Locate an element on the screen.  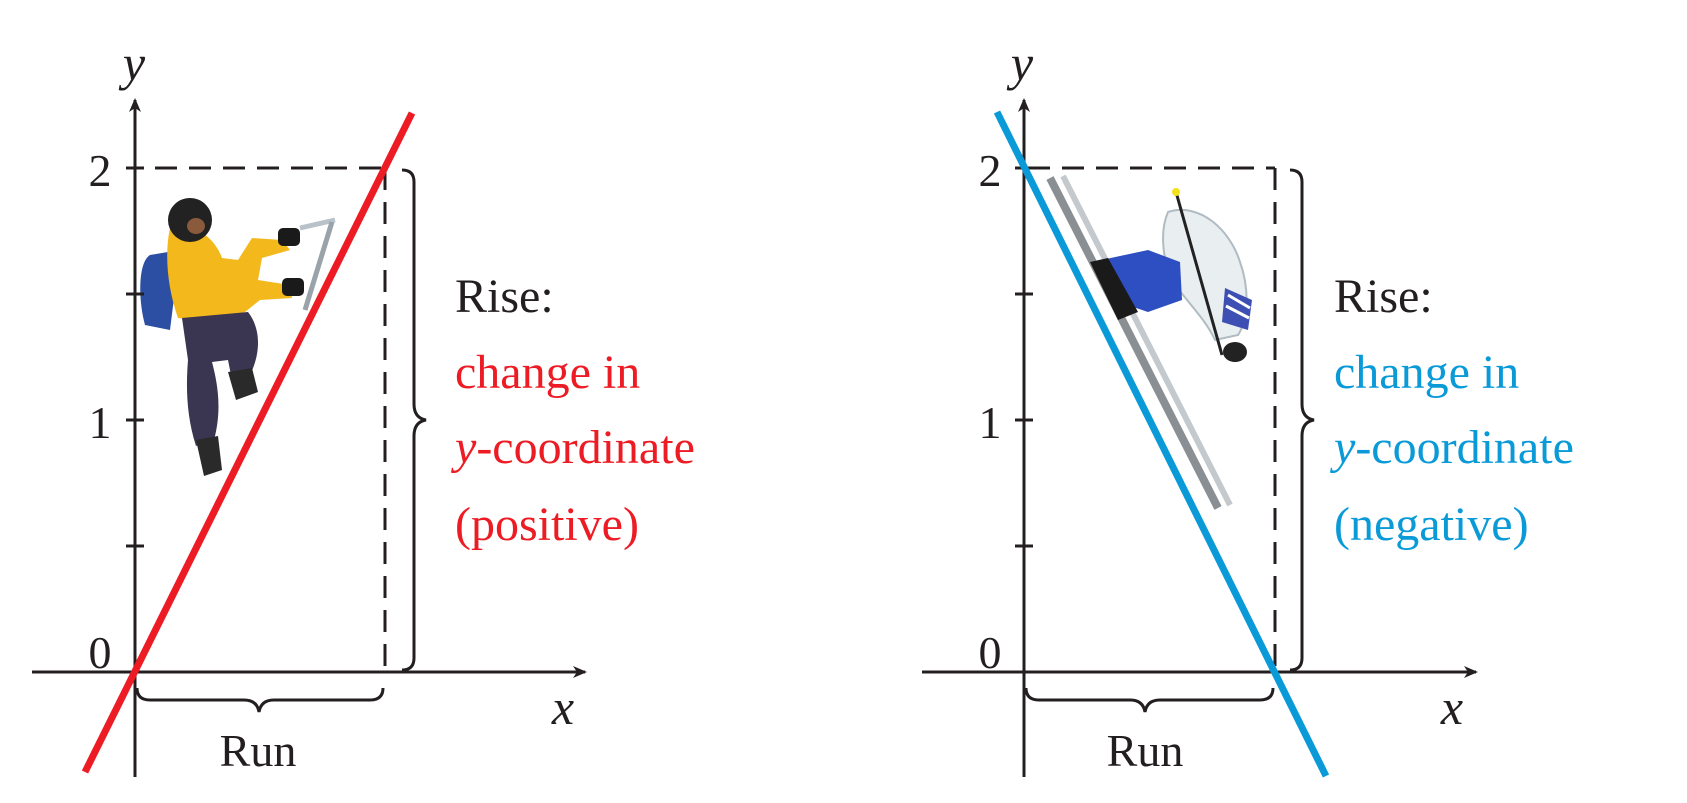
right-rise-label: Rise: is located at coordinates (1383, 296).